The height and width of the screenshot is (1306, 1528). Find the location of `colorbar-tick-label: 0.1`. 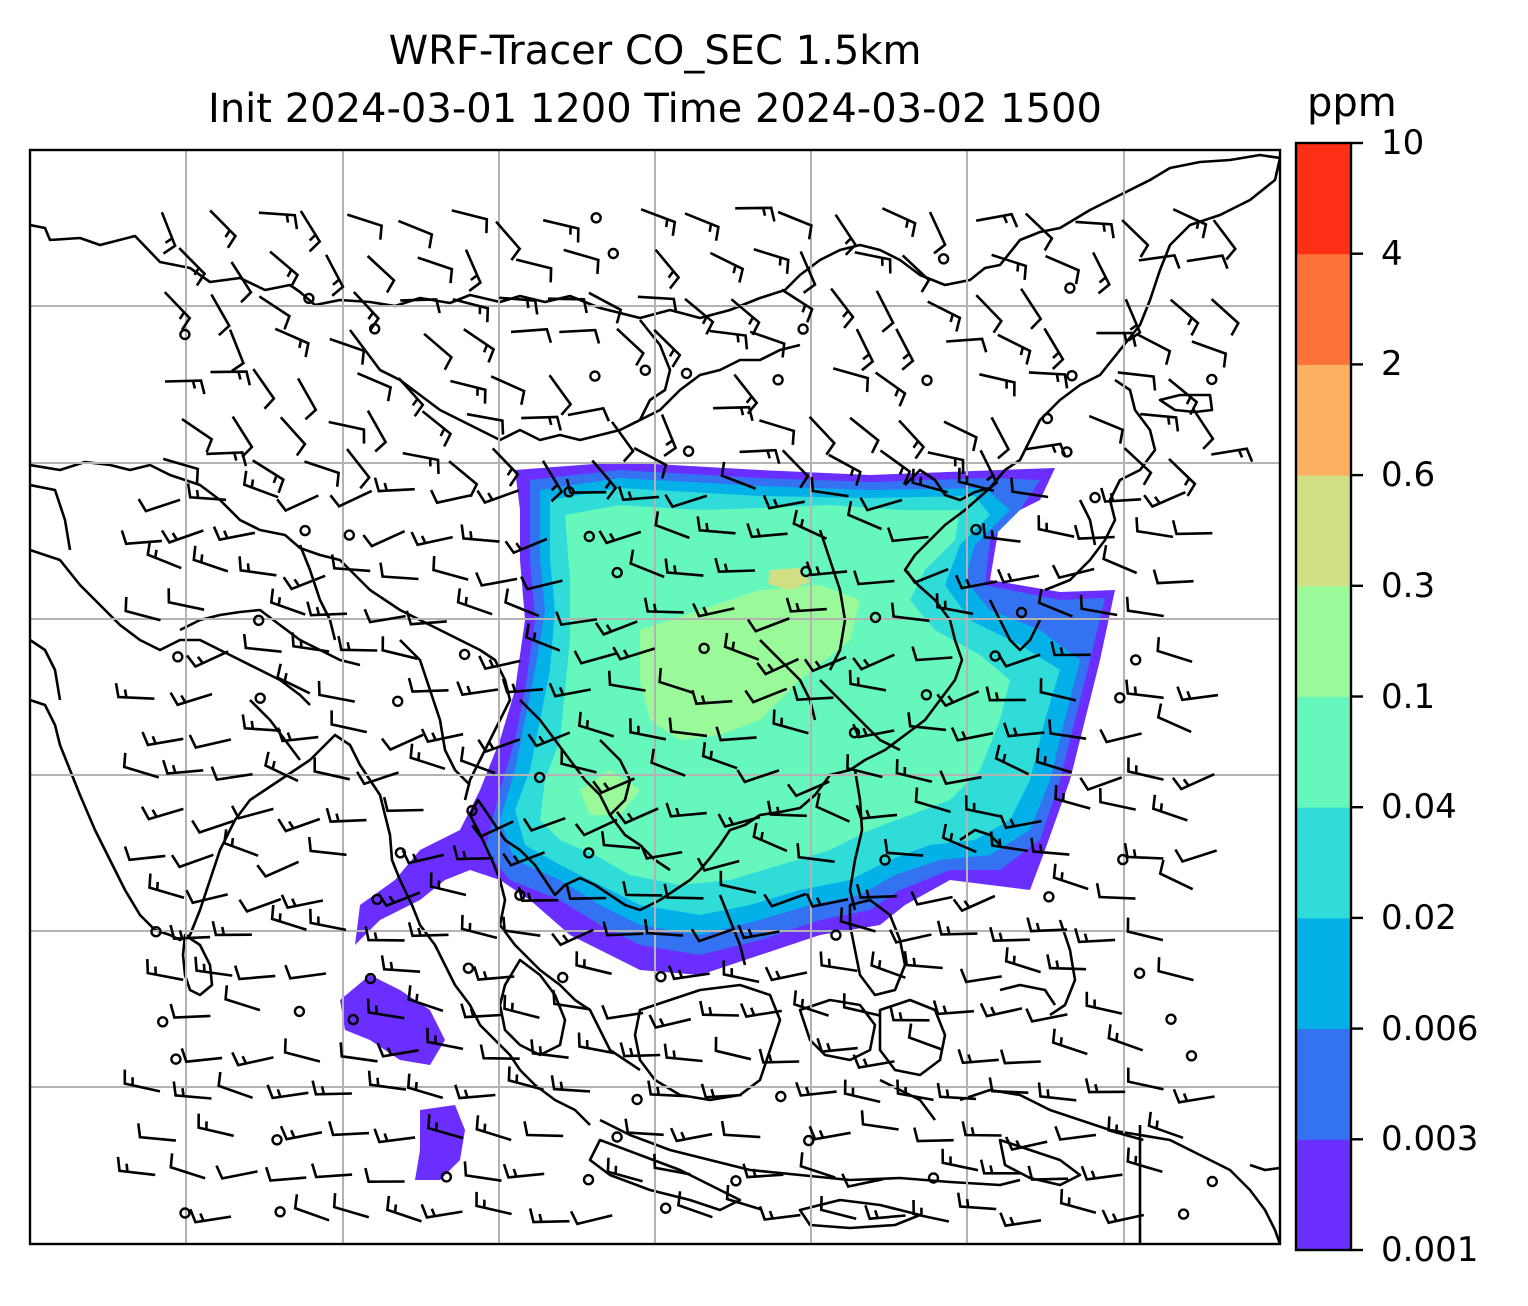

colorbar-tick-label: 0.1 is located at coordinates (1408, 696).